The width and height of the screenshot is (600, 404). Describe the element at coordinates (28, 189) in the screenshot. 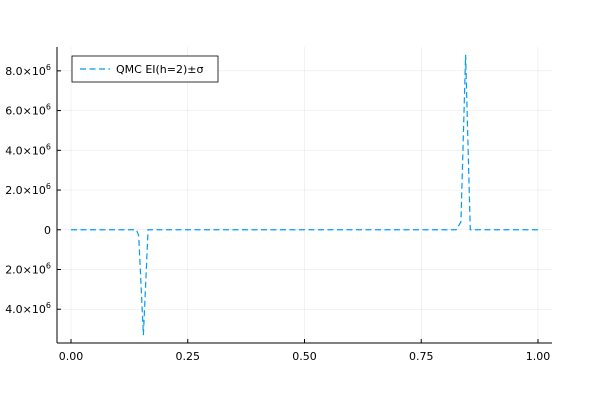

I see `y-tick-label-3: 2.0×10⁶` at that location.